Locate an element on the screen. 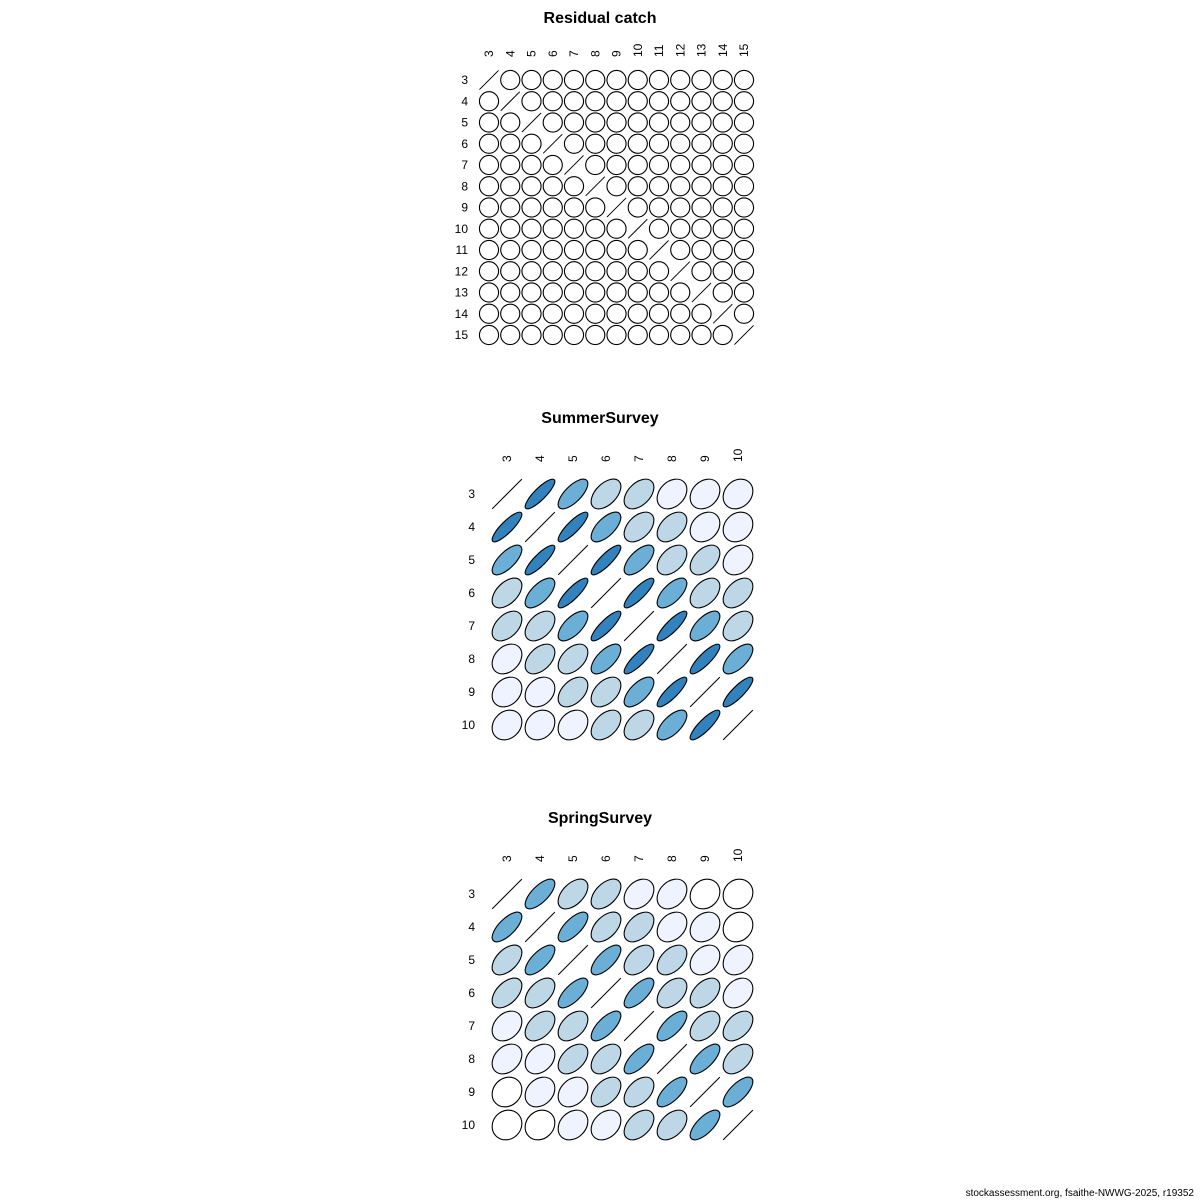  row-label: 11 is located at coordinates (462, 250).